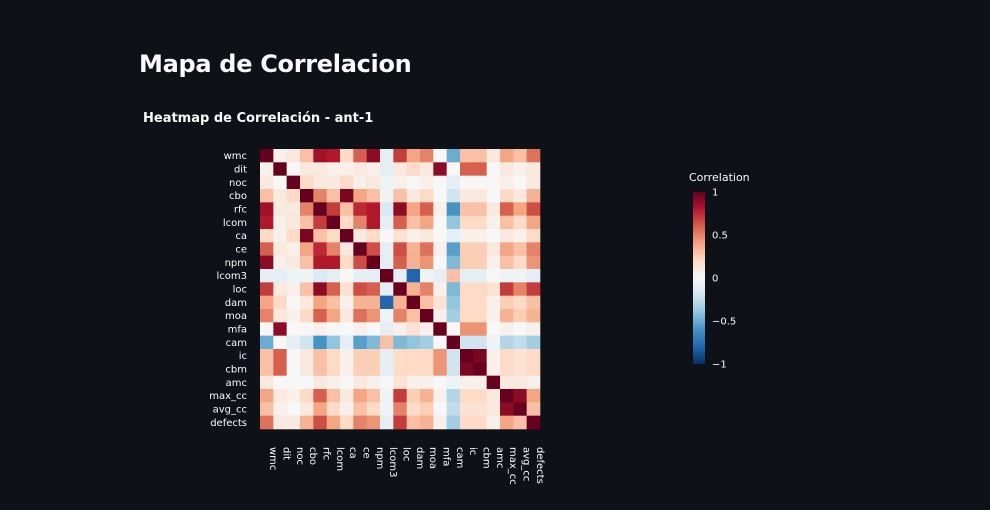 The width and height of the screenshot is (990, 510). Describe the element at coordinates (333, 289) in the screenshot. I see `heatmap-cell-loc-lcom` at that location.